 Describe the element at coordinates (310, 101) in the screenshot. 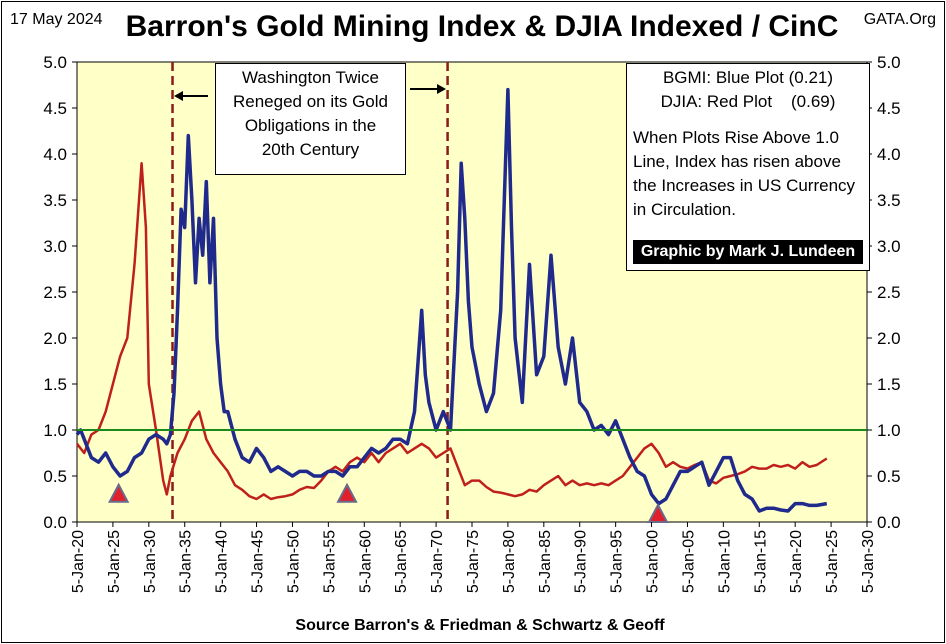

I see `washington-line-2: Reneged on its Gold` at that location.